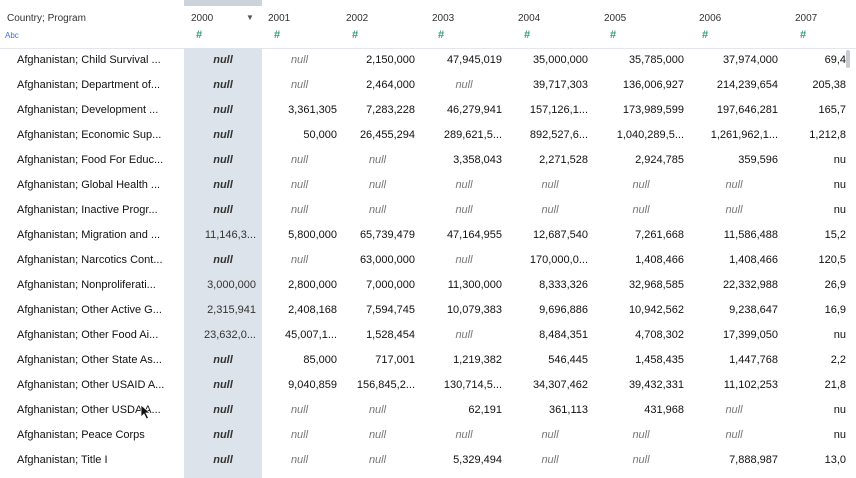 The width and height of the screenshot is (856, 478). Describe the element at coordinates (390, 85) in the screenshot. I see `table-cell: 2,464,000` at that location.